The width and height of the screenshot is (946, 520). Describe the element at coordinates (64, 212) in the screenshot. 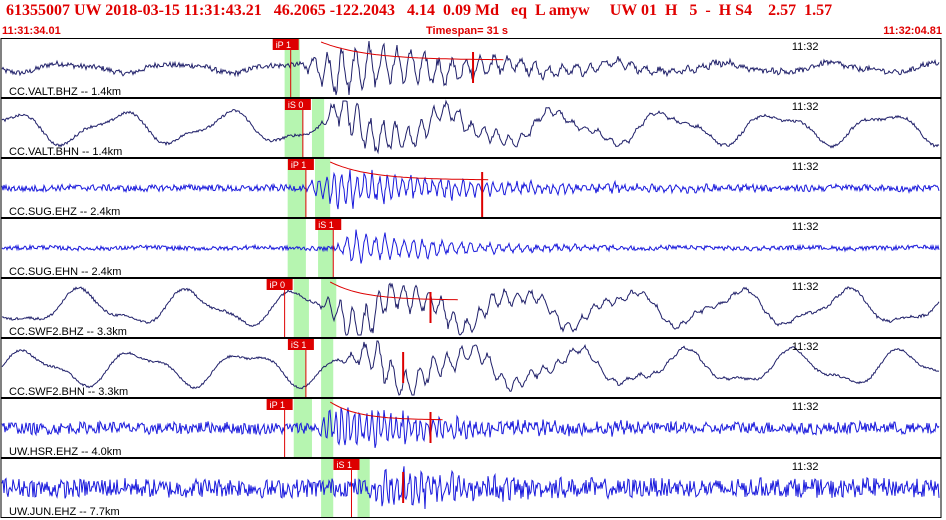

I see `channel-label: CC.SUG.EHZ -- 2.4km` at that location.